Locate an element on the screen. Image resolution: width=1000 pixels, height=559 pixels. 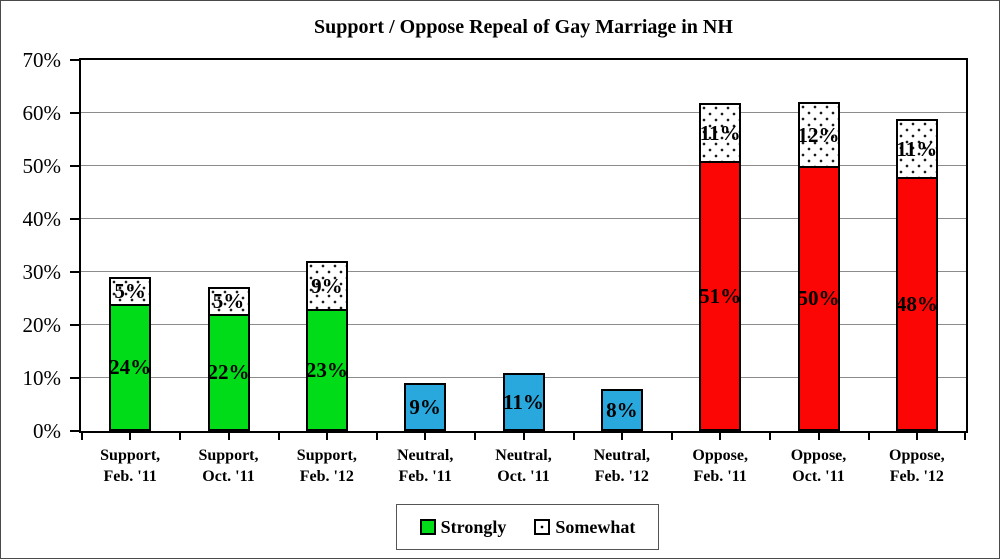
legend-item-somewhat: Somewhat is located at coordinates (584, 527).